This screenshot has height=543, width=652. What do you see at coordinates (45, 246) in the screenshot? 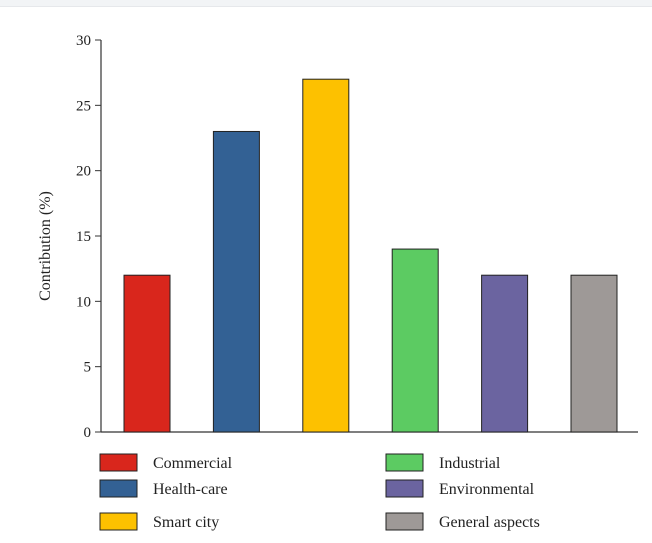
I see `y-axis-label: Contribution (%)` at bounding box center [45, 246].